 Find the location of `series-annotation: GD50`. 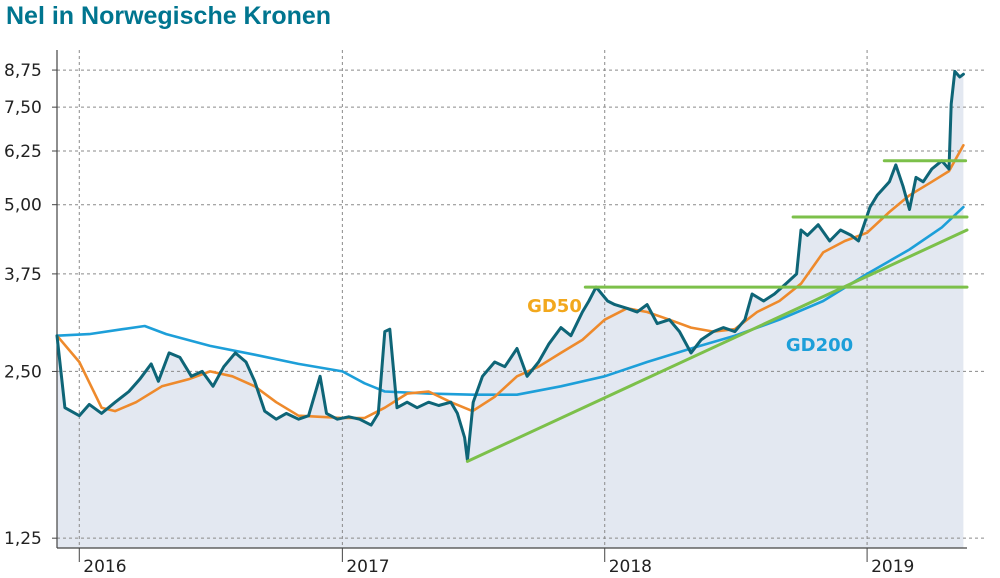

series-annotation: GD50 is located at coordinates (554, 306).